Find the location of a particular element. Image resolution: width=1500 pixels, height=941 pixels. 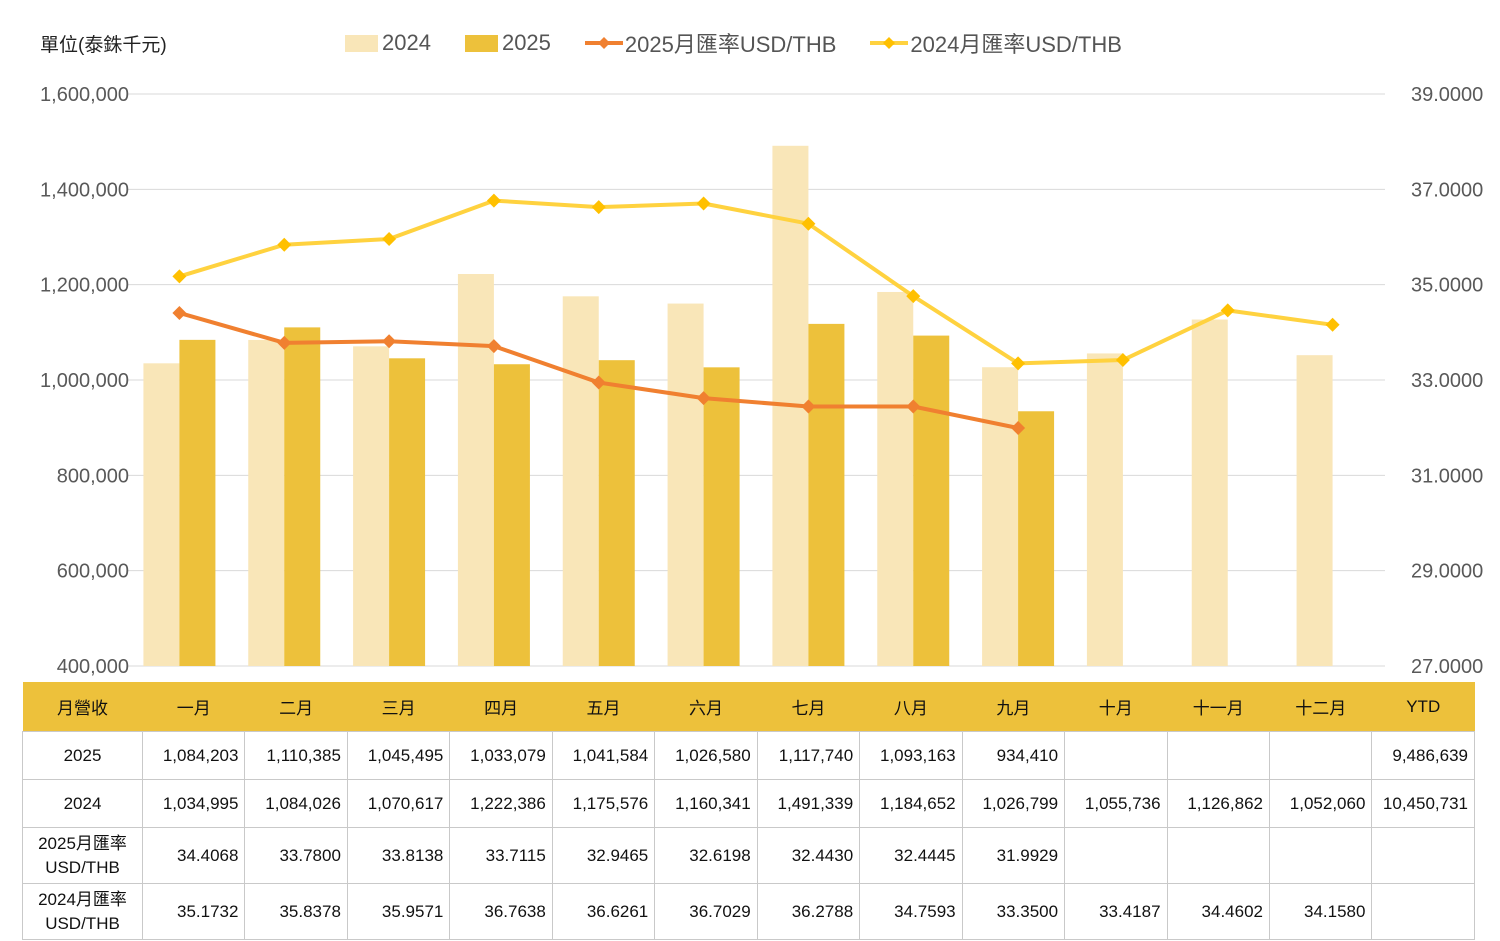

table-cell: 1,491,339 is located at coordinates (808, 803).